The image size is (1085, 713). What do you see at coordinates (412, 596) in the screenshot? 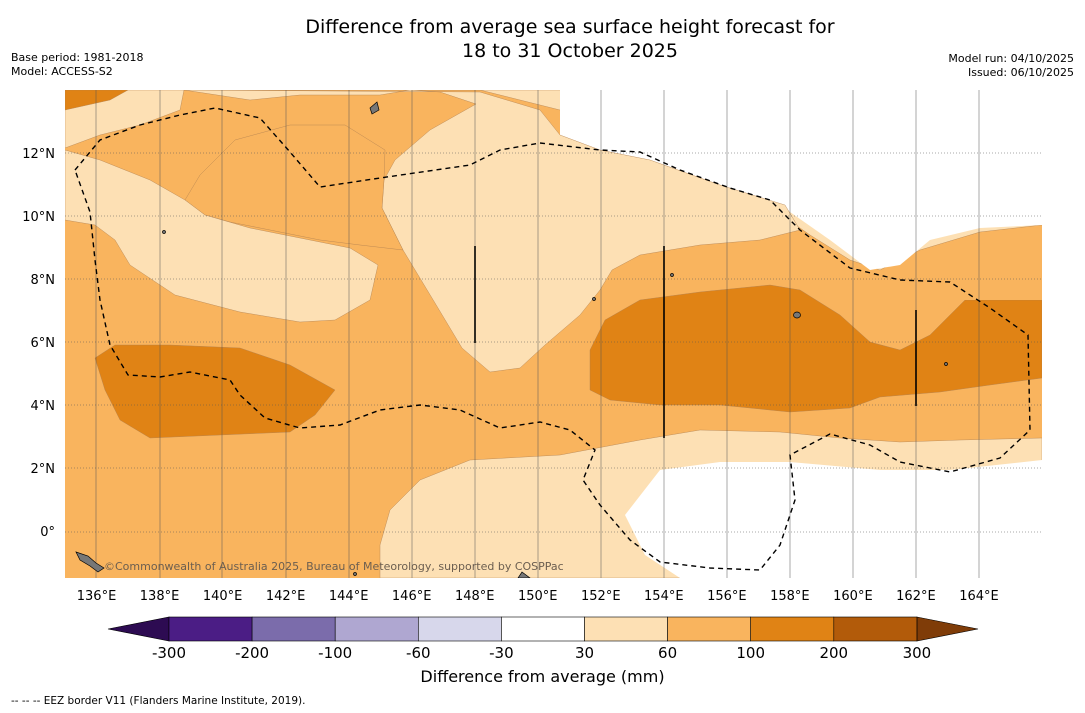
I see `lon-tick-label: 146°E` at bounding box center [412, 596].